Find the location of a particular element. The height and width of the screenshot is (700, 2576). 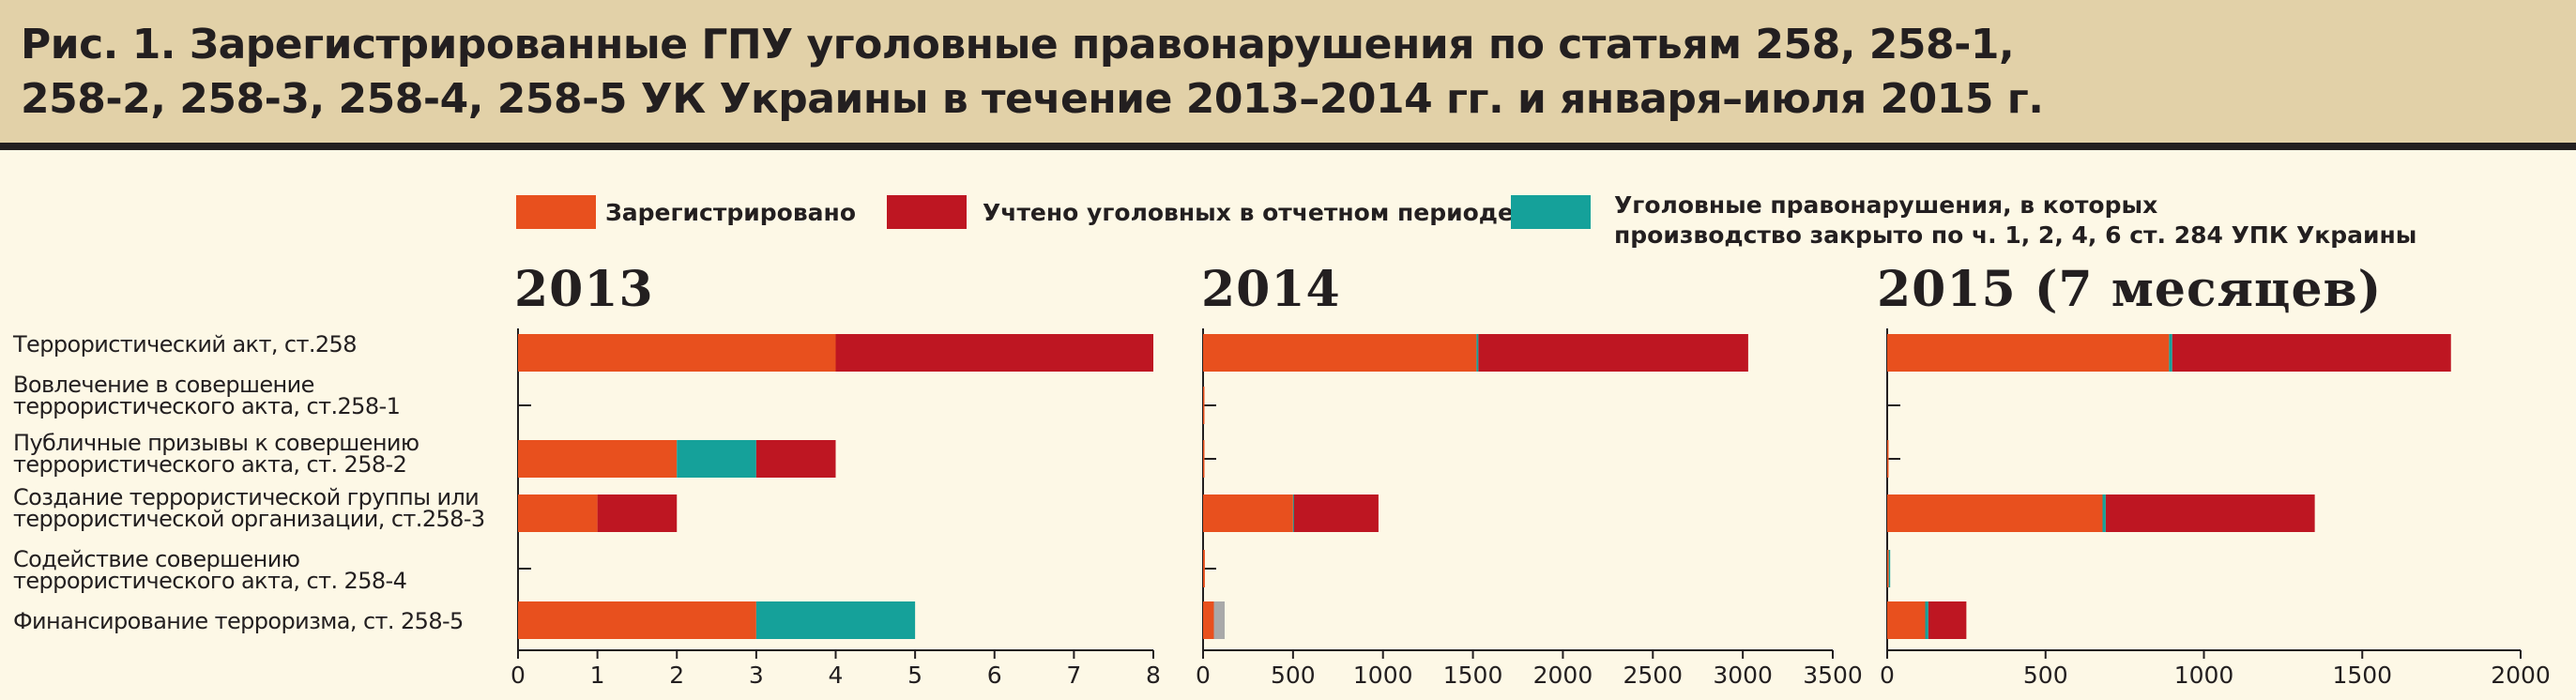

panel-2014: 0 500 1000 1500 2000 2500 3000 3500 is located at coordinates (1529, 508).